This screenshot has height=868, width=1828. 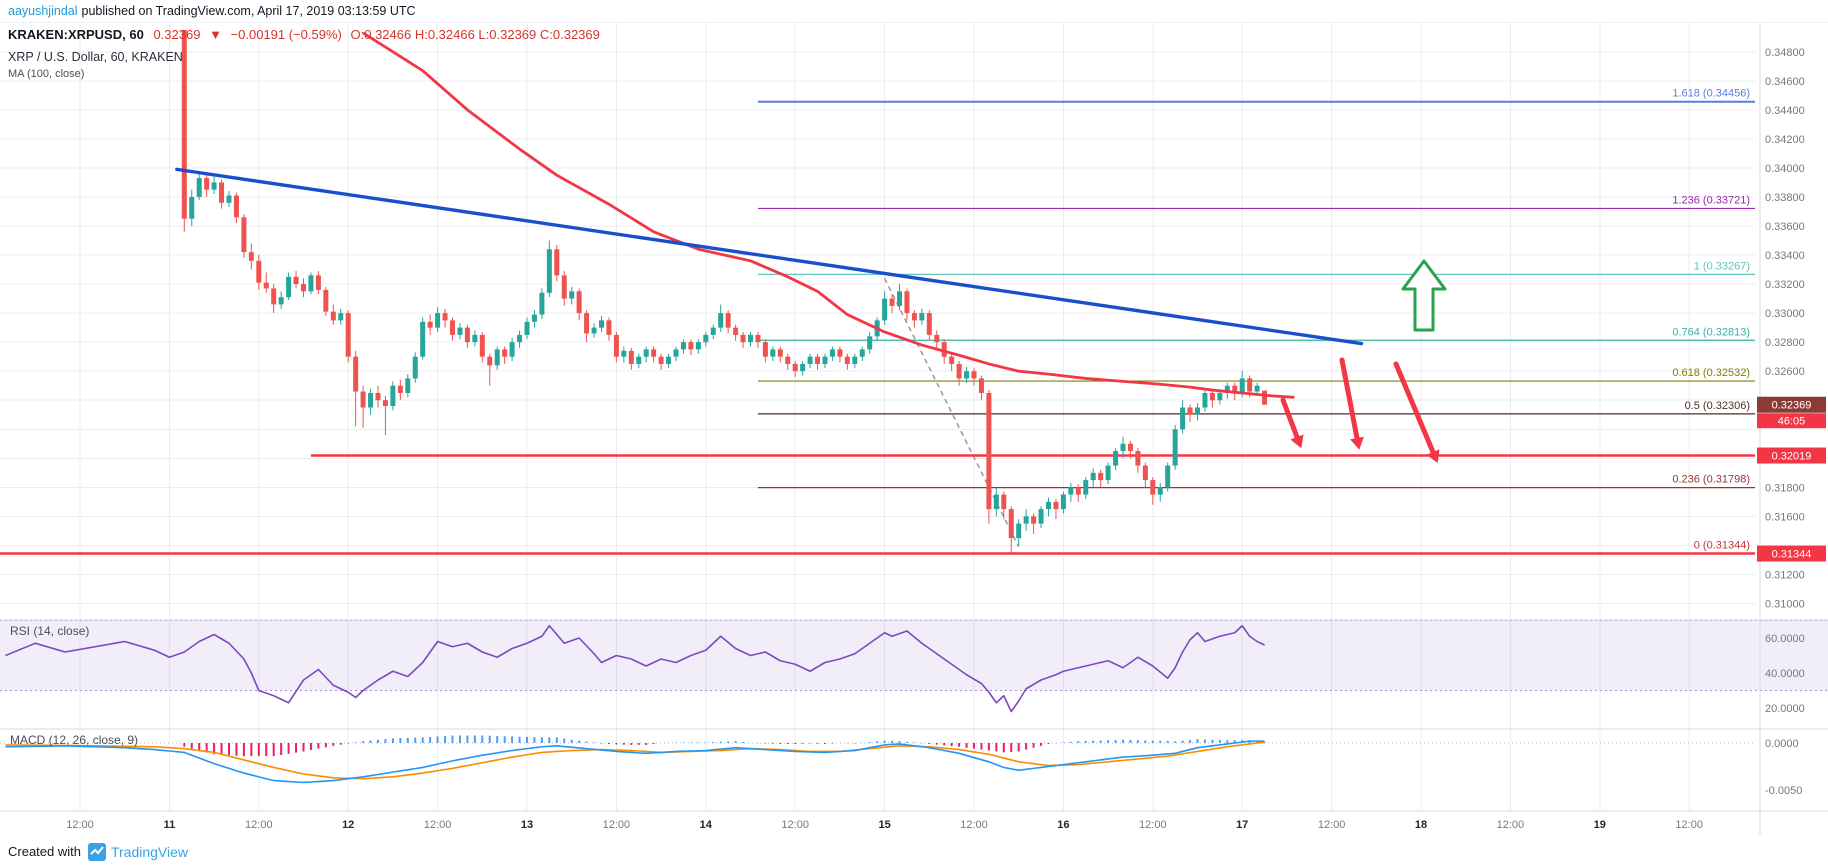 What do you see at coordinates (1785, 82) in the screenshot?
I see `svg-text: 0.34600` at bounding box center [1785, 82].